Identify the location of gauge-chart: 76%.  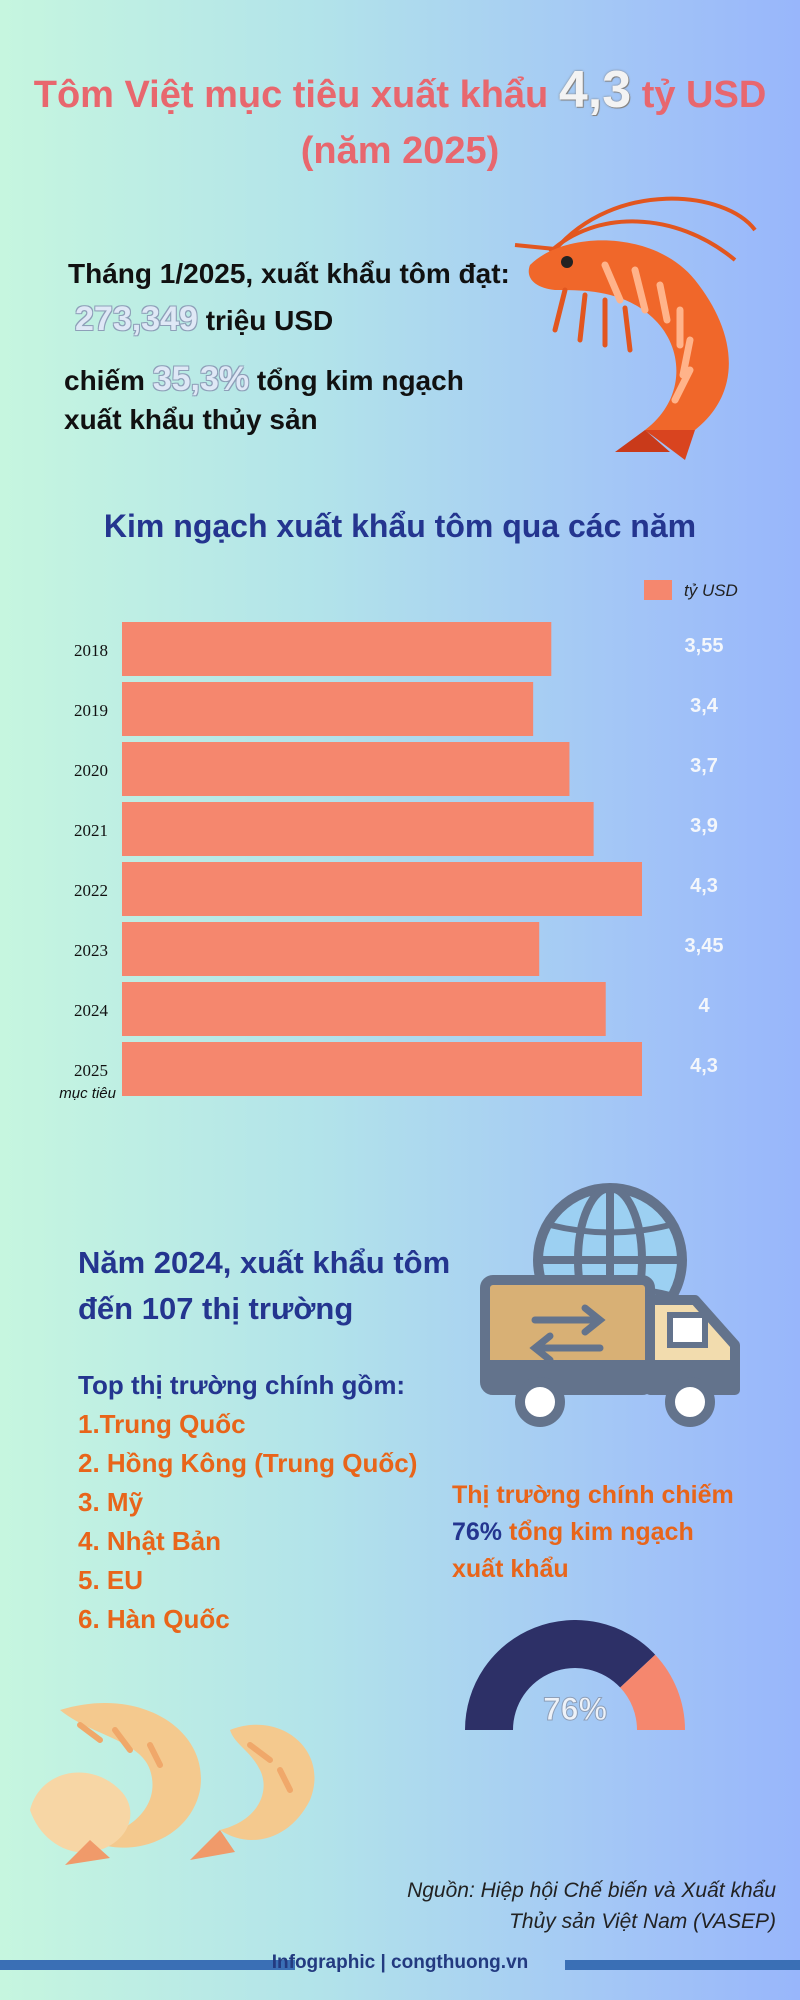
(575, 1675).